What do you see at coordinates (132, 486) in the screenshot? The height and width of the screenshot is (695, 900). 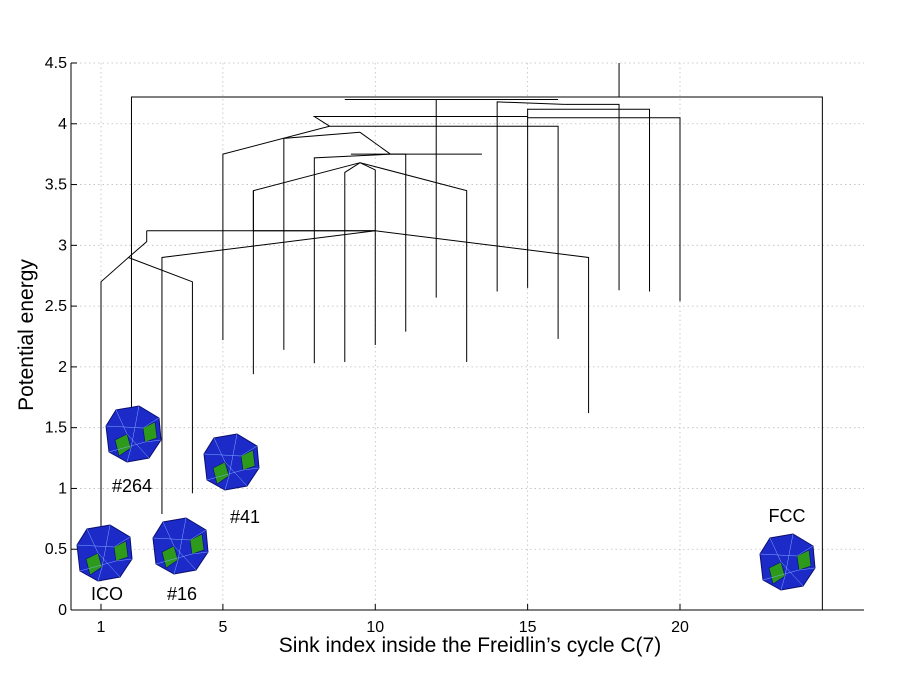 I see `cluster-label: #264` at bounding box center [132, 486].